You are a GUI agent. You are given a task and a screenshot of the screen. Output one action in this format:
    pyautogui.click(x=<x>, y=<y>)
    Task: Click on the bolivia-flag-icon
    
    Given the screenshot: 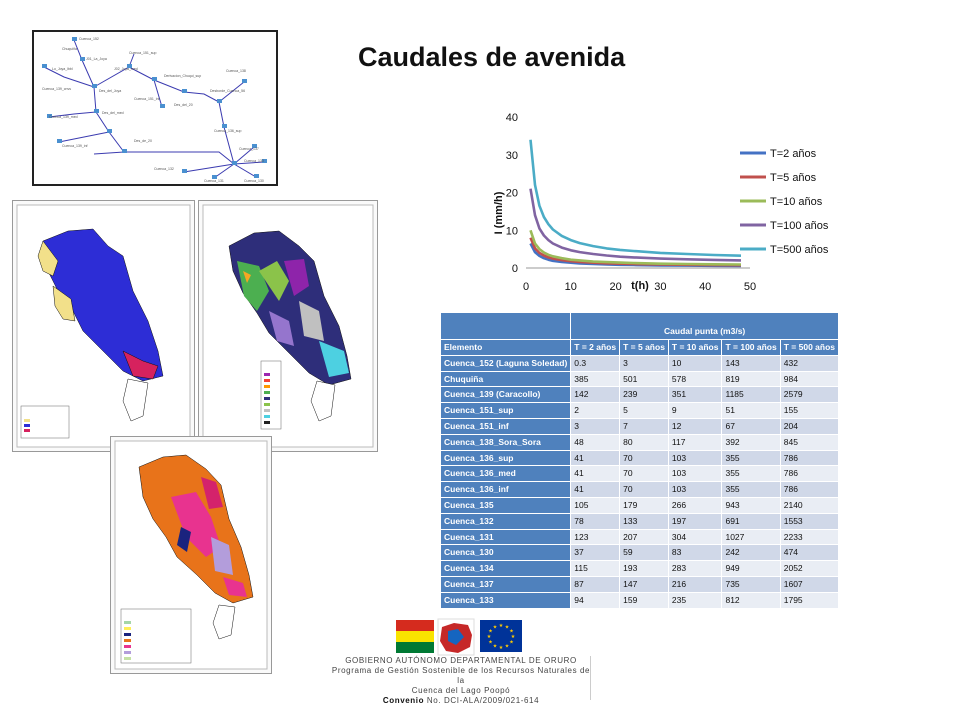 What is the action you would take?
    pyautogui.click(x=415, y=636)
    